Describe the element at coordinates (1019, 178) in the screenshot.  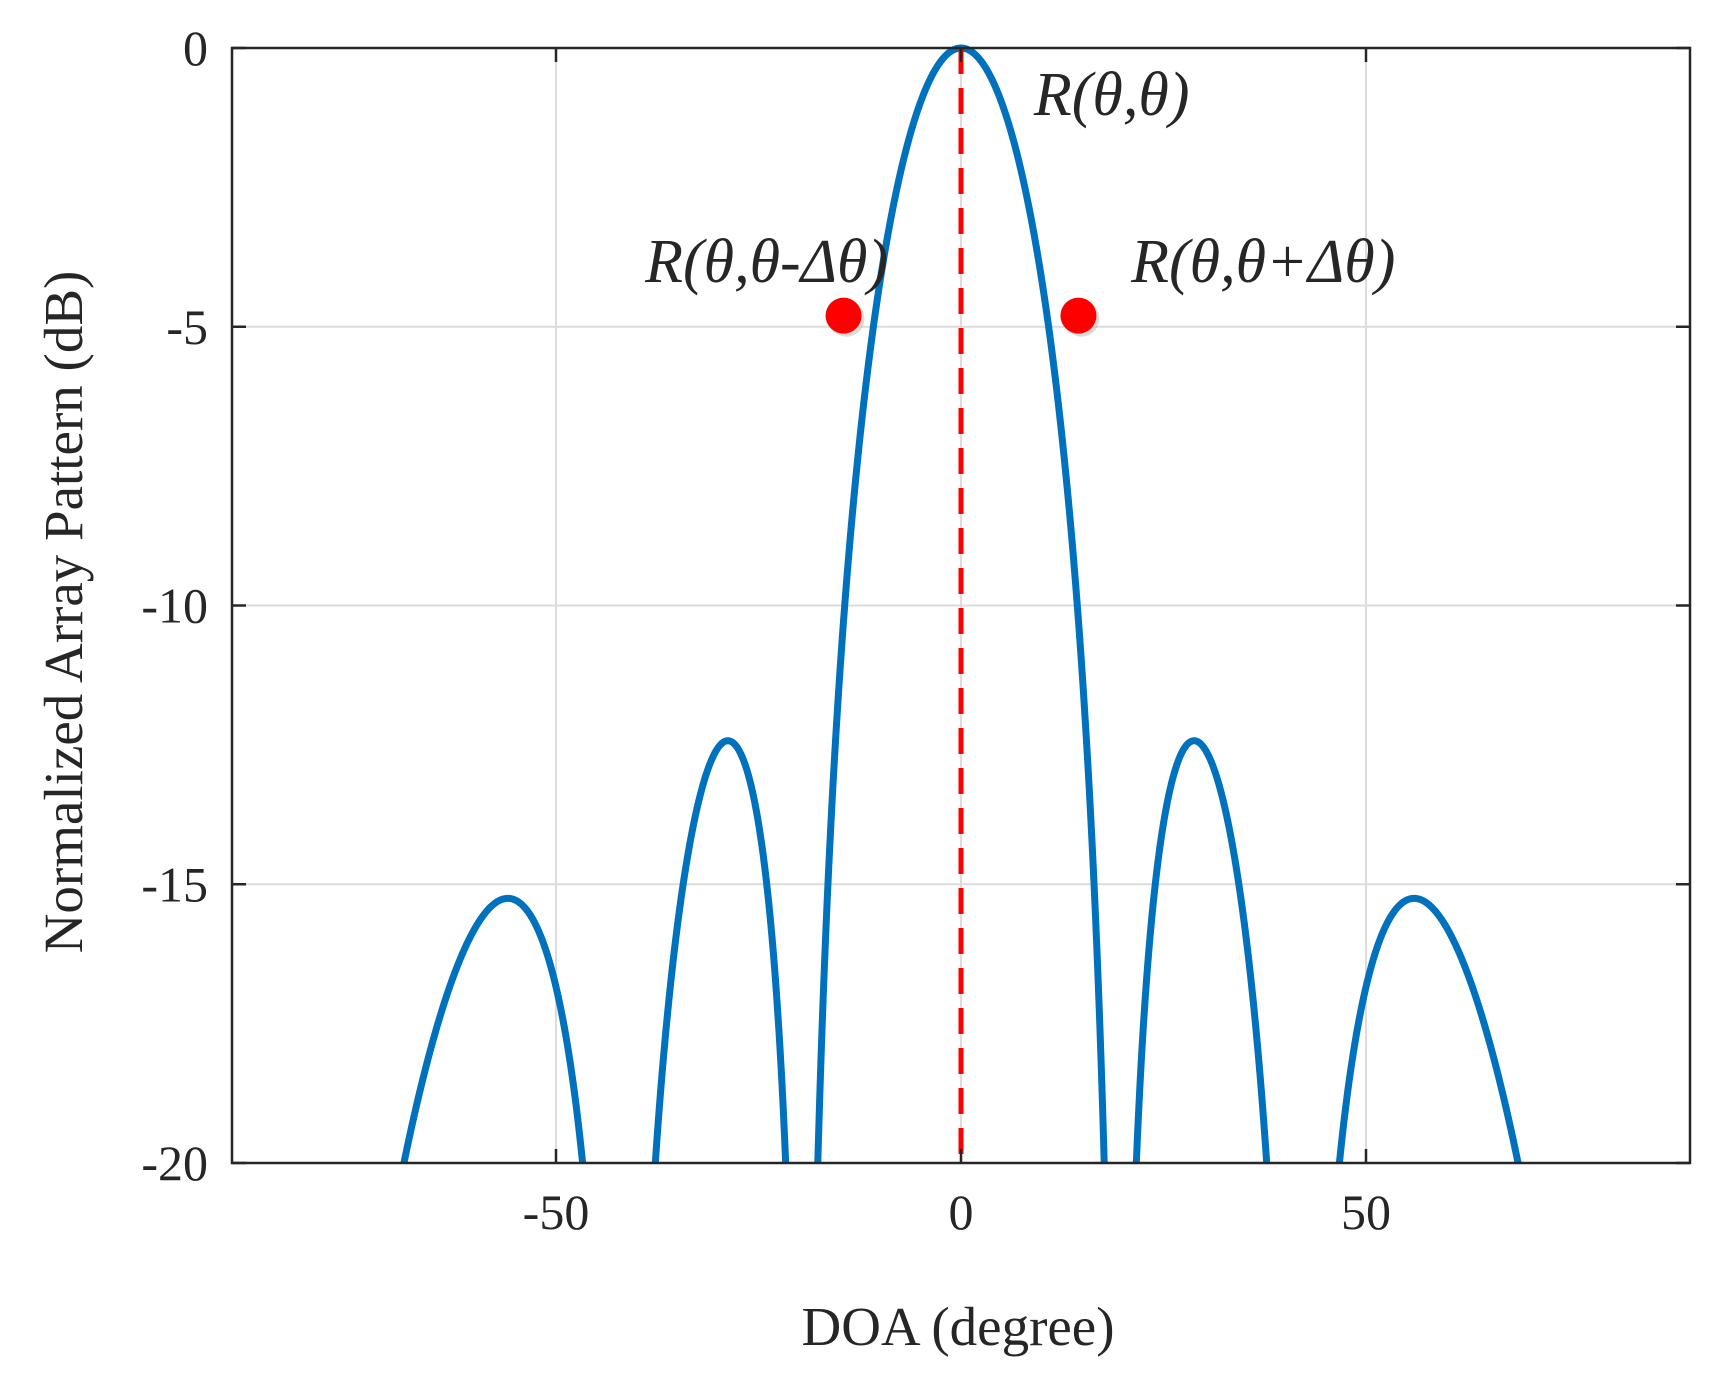
I see `annotations: R(θ,θ) R(θ,θ-Δθ) R(θ,θ+Δθ)` at that location.